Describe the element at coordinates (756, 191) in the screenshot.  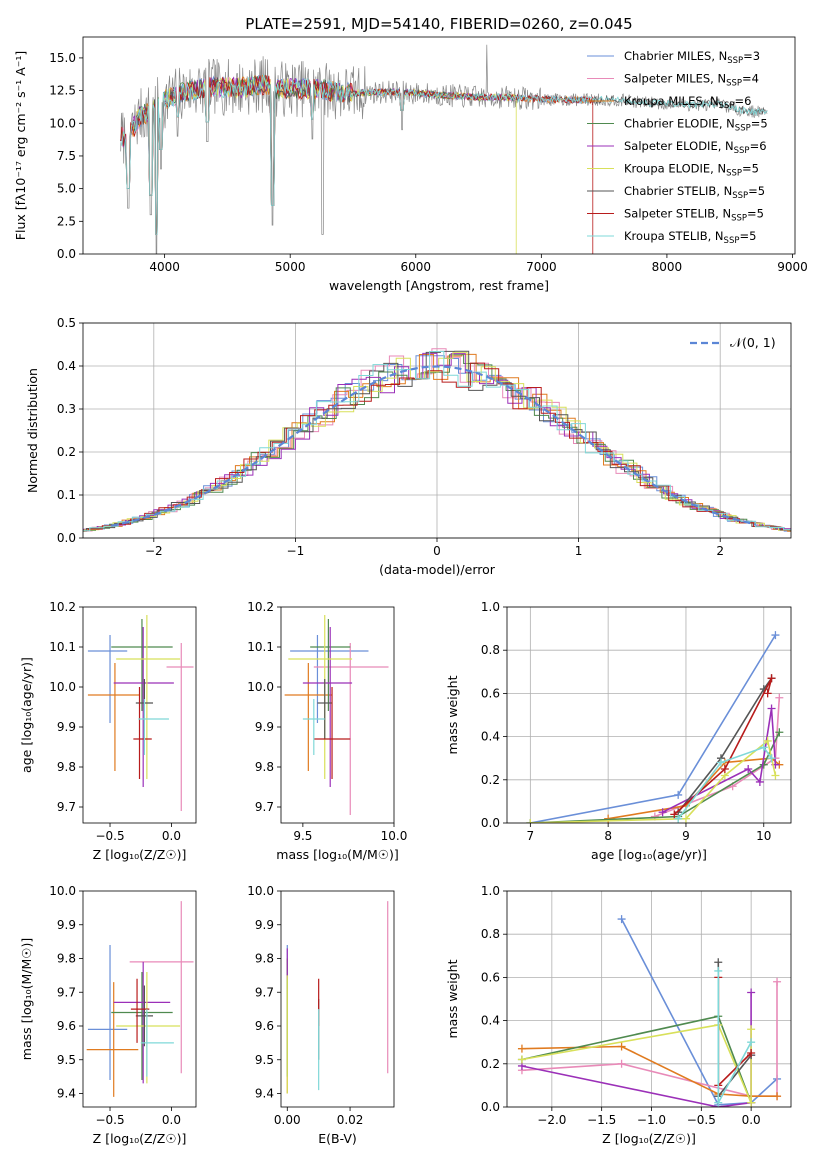
I see `legend-label-tail: =5` at that location.